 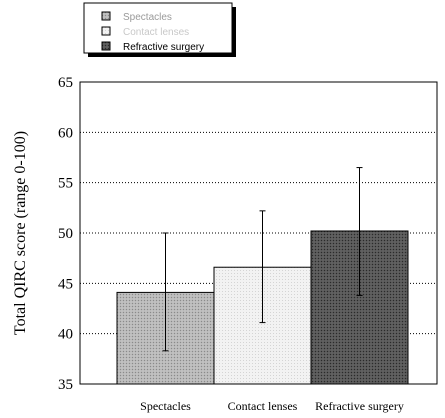 I want to click on y-tick-label: 55, so click(x=65, y=184).